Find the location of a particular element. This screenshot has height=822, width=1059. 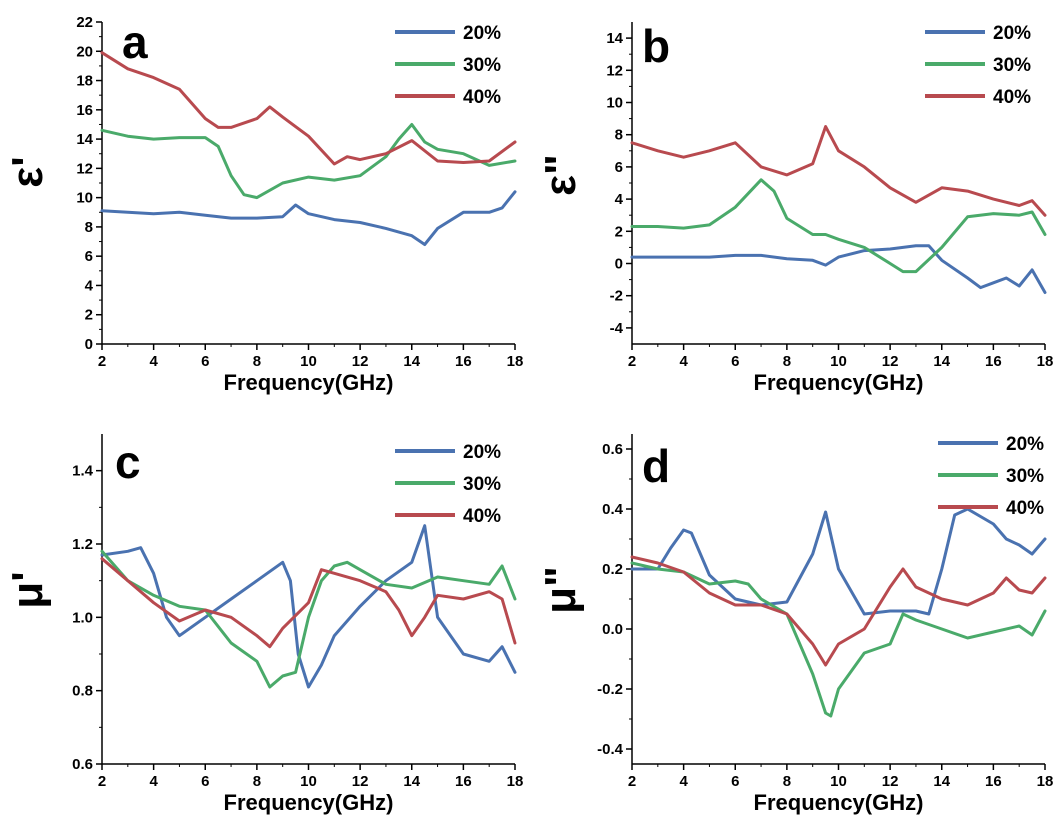

y-tick-label: 1.0 is located at coordinates (82, 617).